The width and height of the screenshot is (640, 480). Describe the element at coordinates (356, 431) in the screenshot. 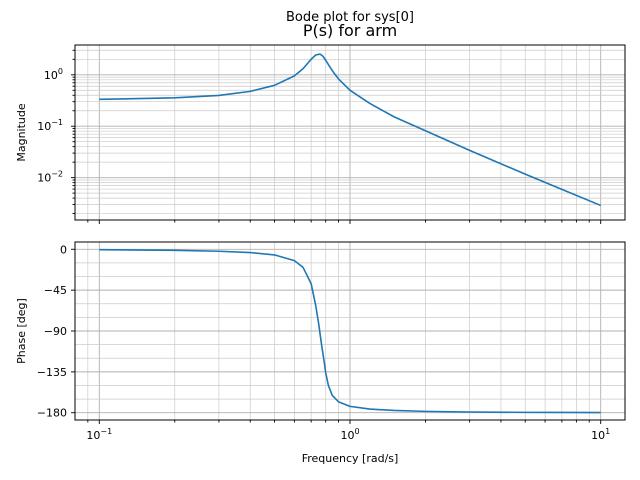

I see `x-tick-exponent: 0` at that location.